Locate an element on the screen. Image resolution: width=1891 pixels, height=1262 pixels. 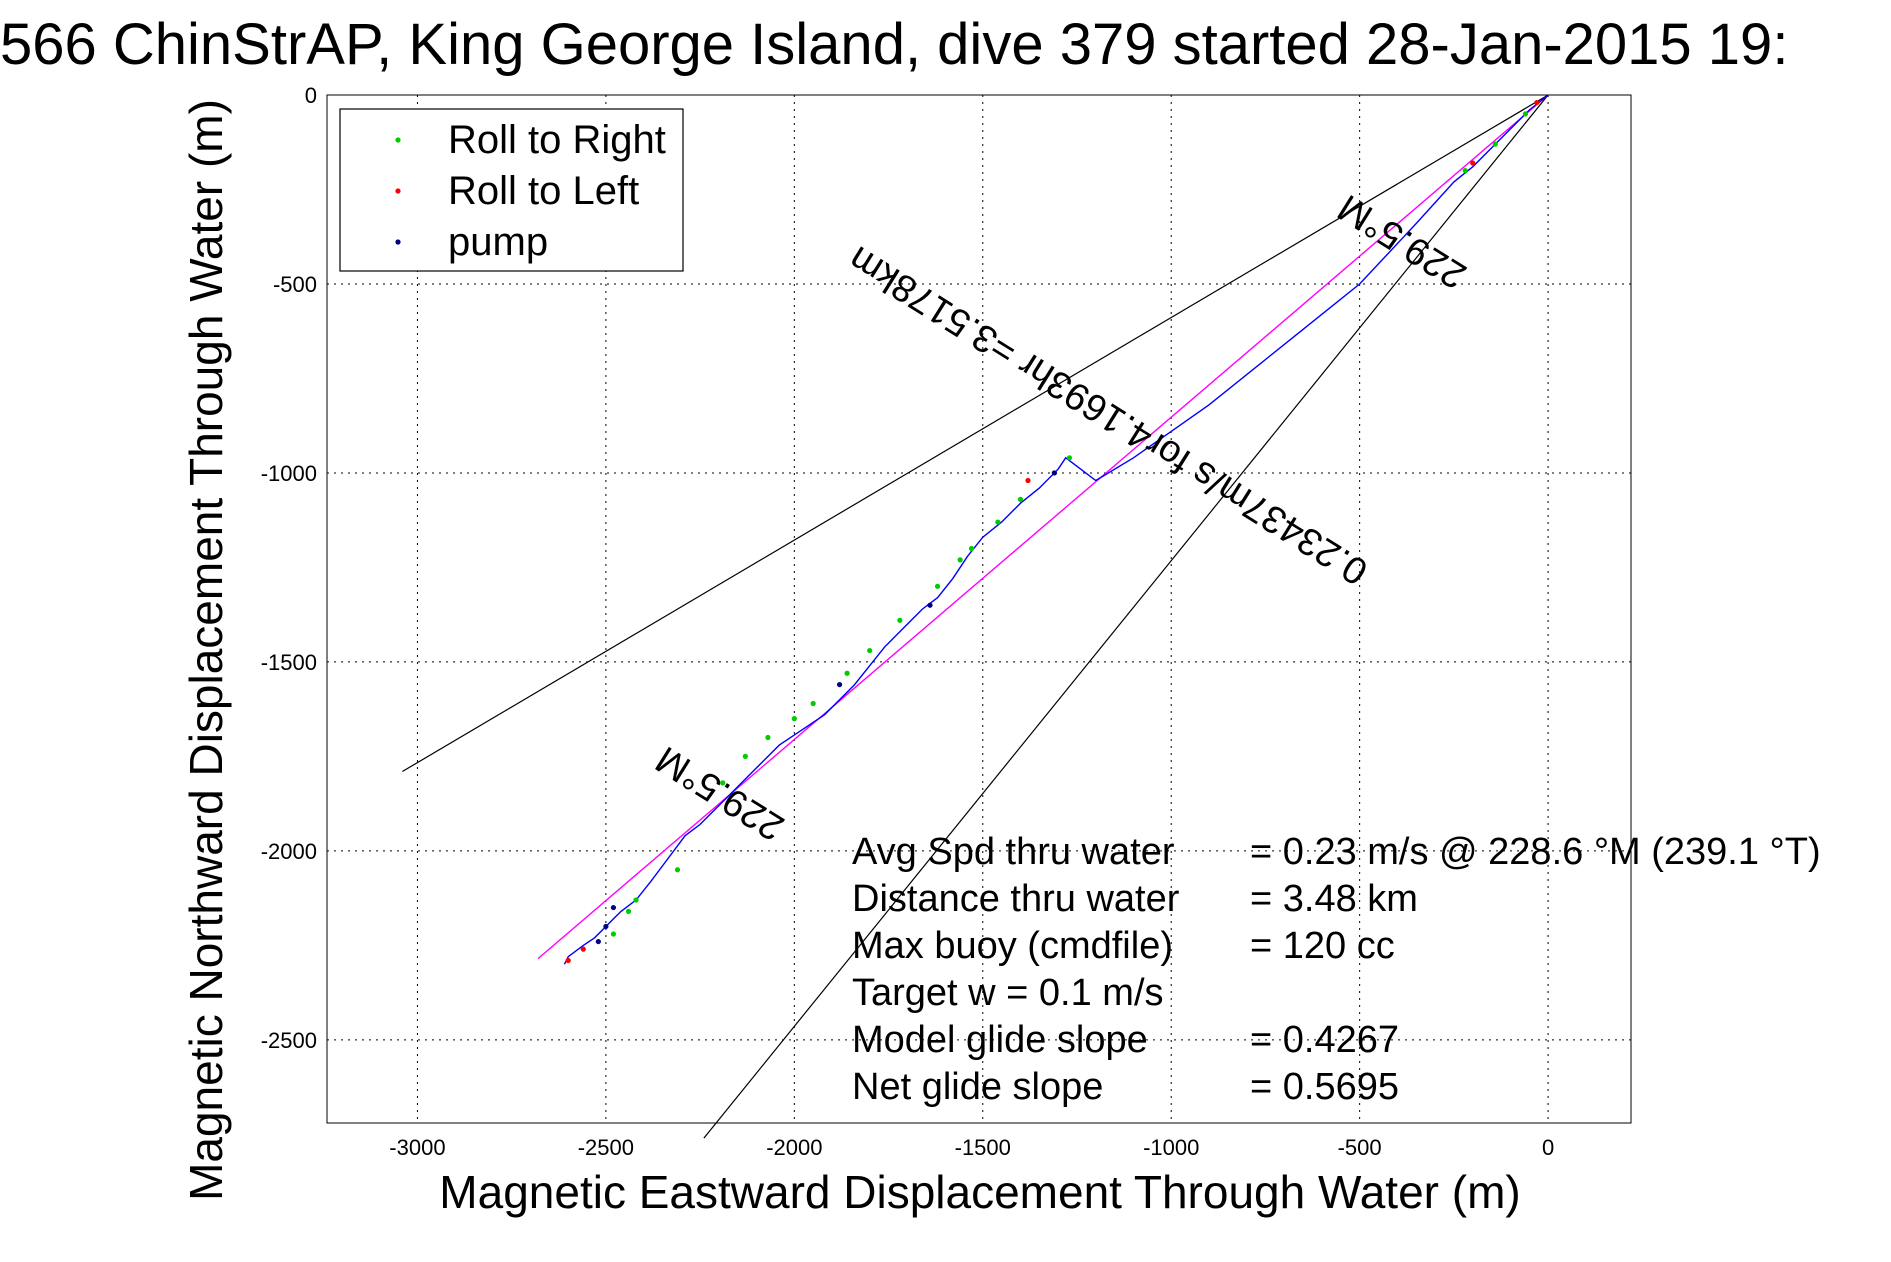
legend-entry-2: pump is located at coordinates (498, 242).